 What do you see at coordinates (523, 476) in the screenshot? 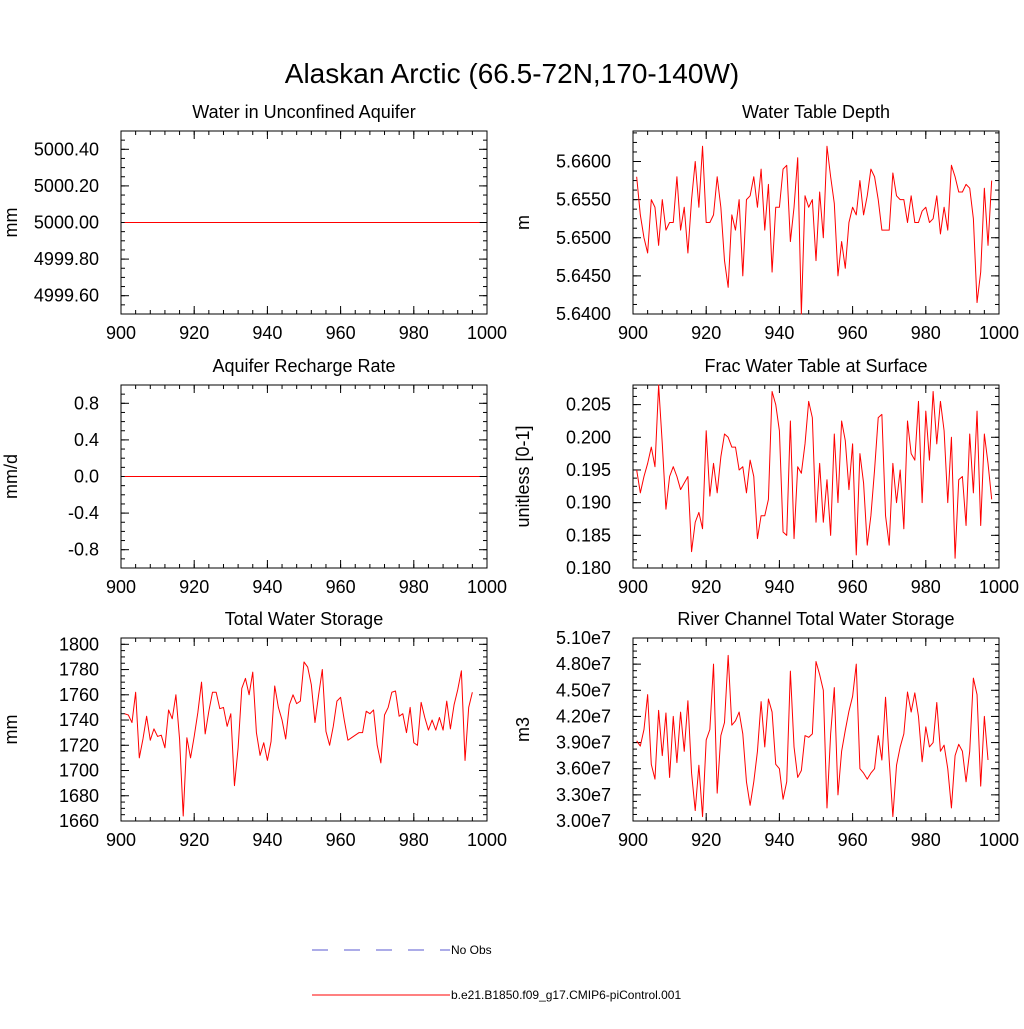
I see `y-axis-label: unitless [0-1]` at bounding box center [523, 476].